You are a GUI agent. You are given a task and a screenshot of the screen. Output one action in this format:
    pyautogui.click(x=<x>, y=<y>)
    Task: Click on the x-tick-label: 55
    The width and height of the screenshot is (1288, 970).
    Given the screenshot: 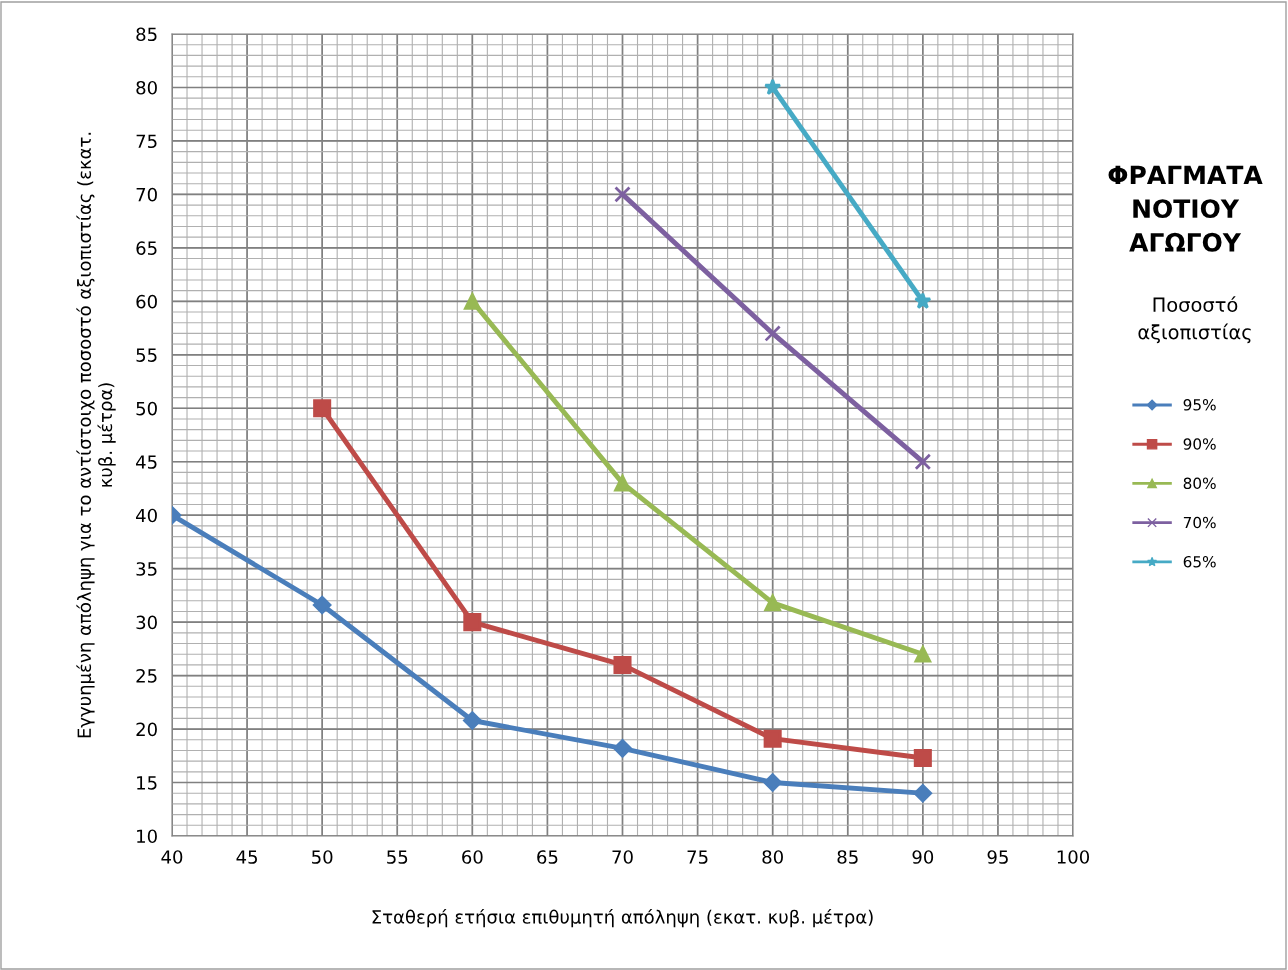 What is the action you would take?
    pyautogui.click(x=397, y=857)
    